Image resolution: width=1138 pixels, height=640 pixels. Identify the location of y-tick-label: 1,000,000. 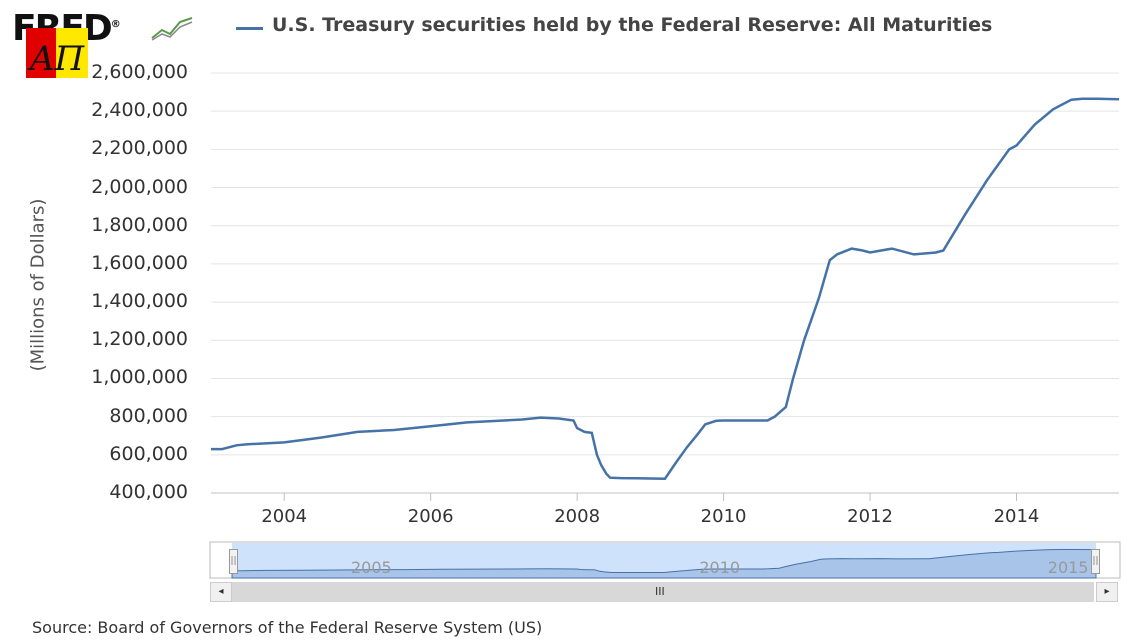
(139, 377).